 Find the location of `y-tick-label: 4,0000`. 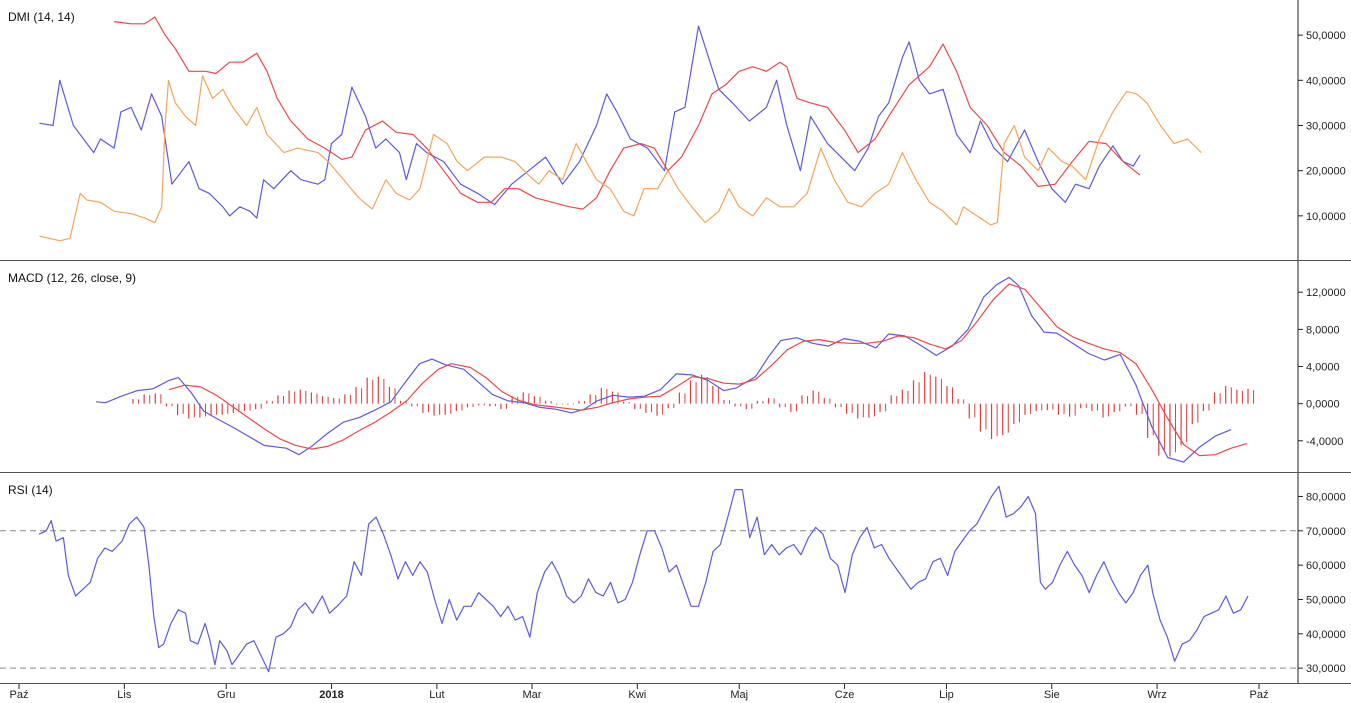

y-tick-label: 4,0000 is located at coordinates (1323, 368).